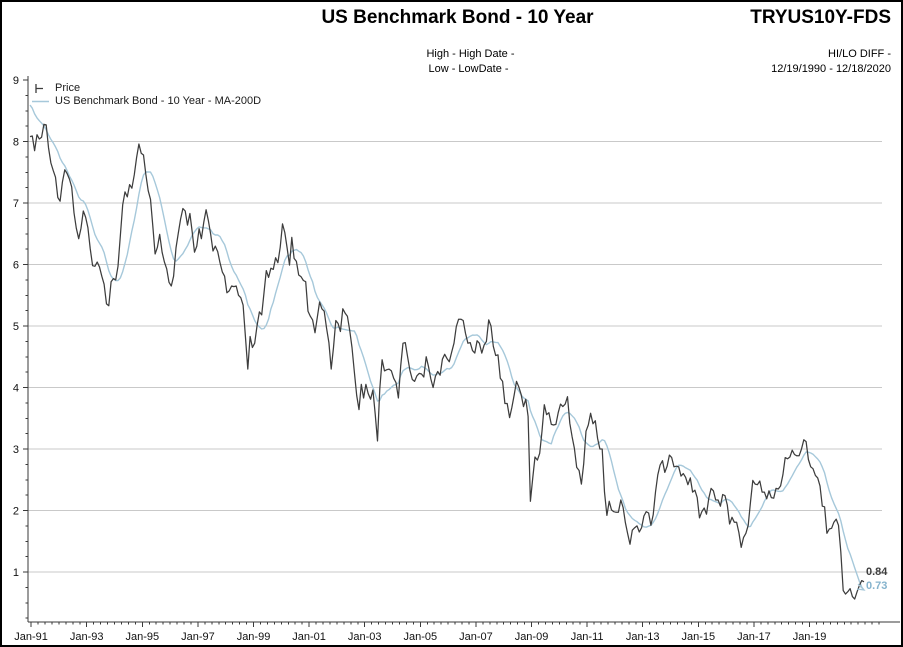 Image resolution: width=903 pixels, height=647 pixels. I want to click on ma-end-arrow-icon, so click(861, 587).